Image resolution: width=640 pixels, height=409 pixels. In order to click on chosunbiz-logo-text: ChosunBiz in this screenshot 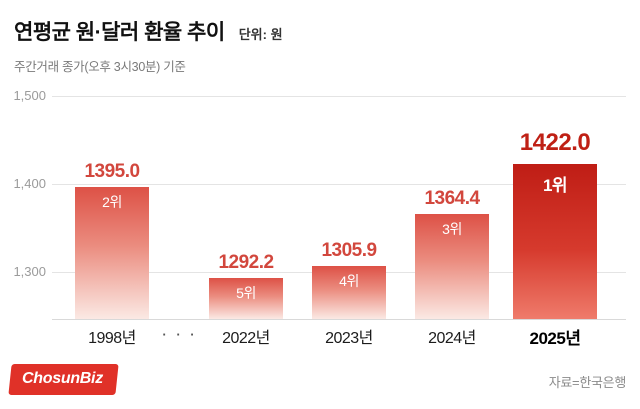, I will do `click(62, 378)`.